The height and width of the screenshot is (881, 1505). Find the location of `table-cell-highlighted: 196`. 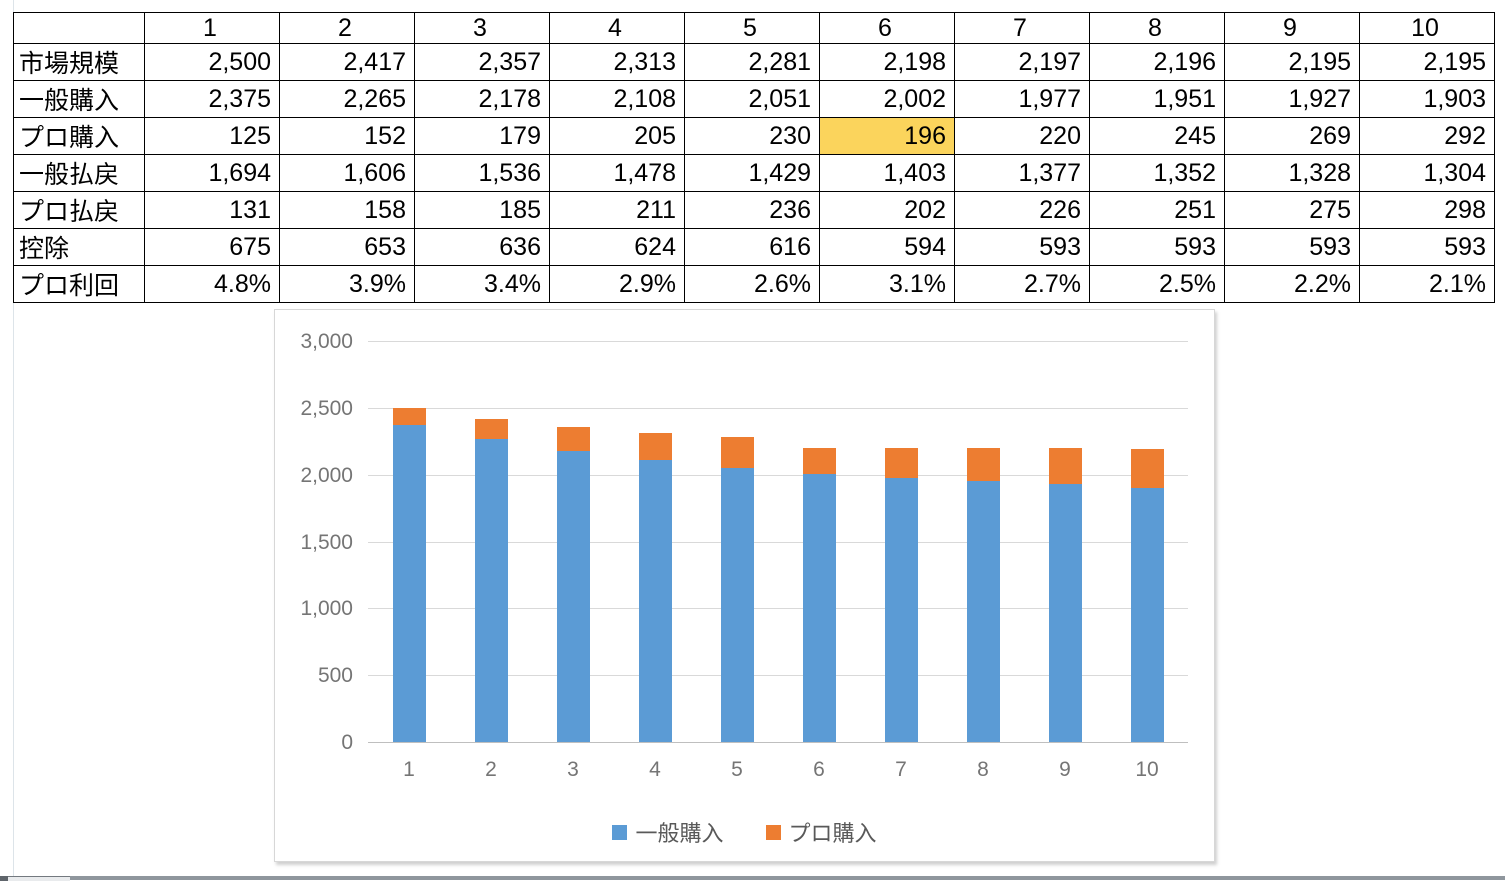

table-cell-highlighted: 196 is located at coordinates (887, 136).